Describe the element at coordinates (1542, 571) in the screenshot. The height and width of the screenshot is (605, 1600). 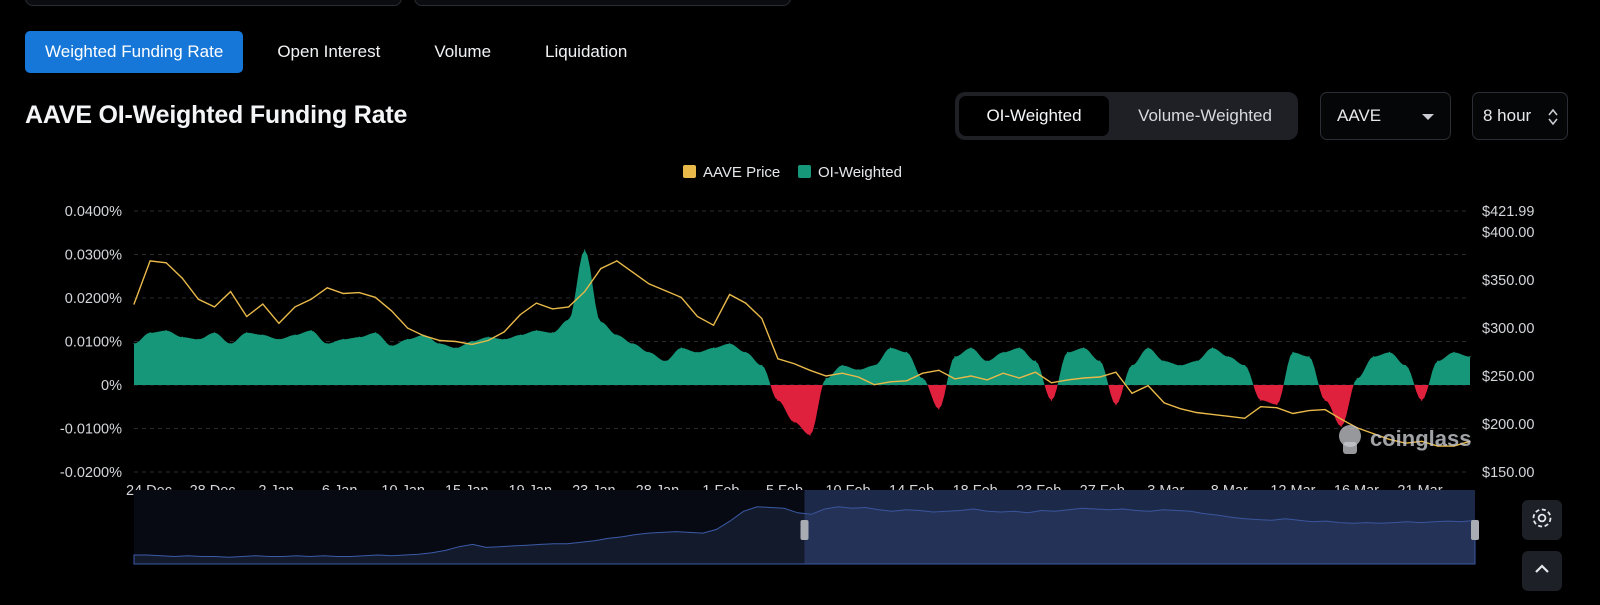
I see `scroll-top-button` at that location.